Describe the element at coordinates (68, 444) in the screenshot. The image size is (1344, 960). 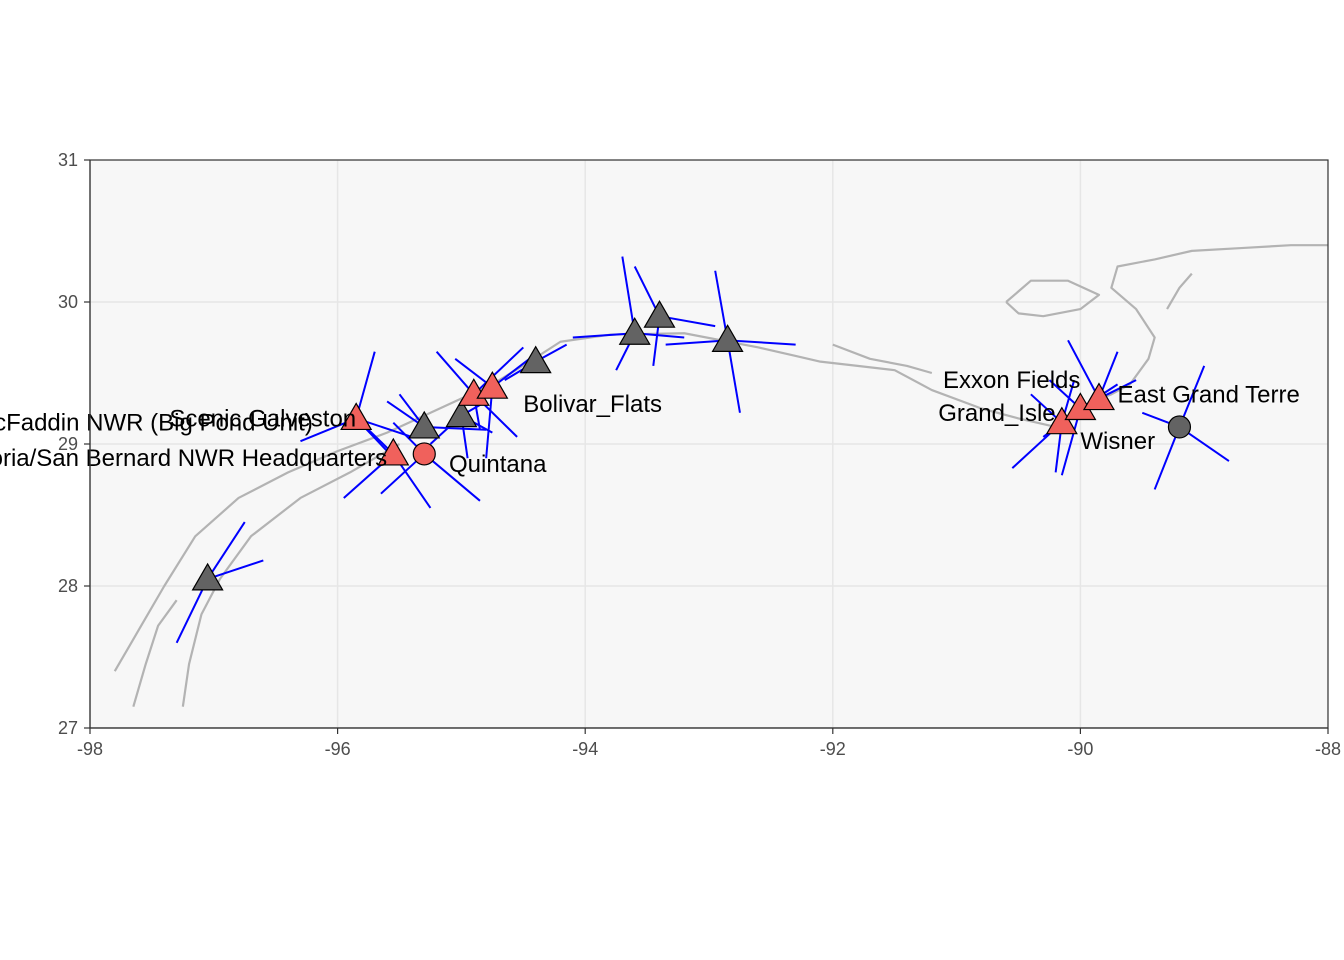
I see `y-tick-label: 29` at that location.